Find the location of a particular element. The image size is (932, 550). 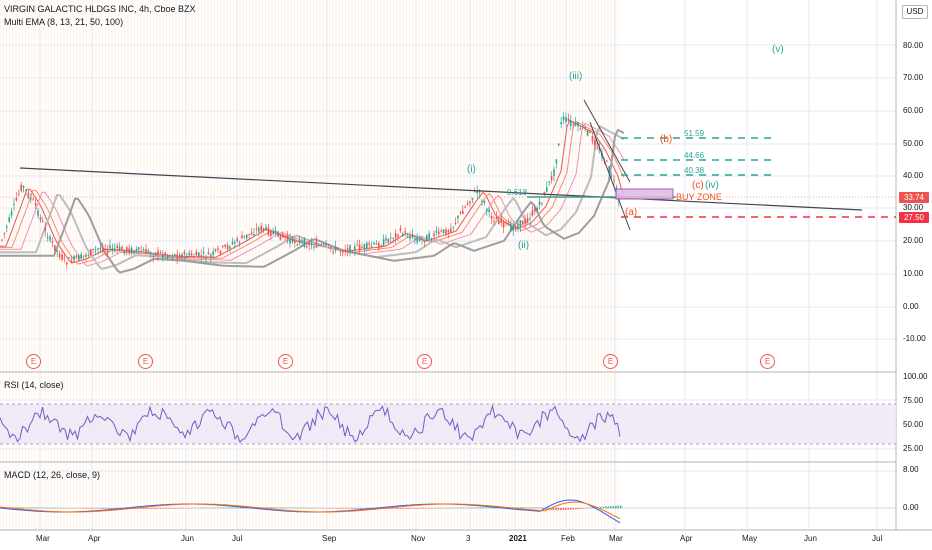

wedge-upper-line is located at coordinates (607, 141).